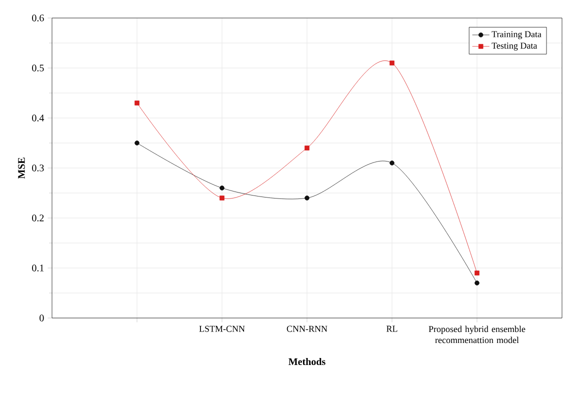 The width and height of the screenshot is (585, 400). I want to click on y-tick-label: 0, so click(42, 318).